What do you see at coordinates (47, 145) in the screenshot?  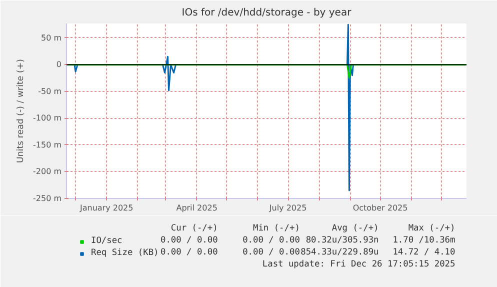 I see `y-tick-label: -150 m` at bounding box center [47, 145].